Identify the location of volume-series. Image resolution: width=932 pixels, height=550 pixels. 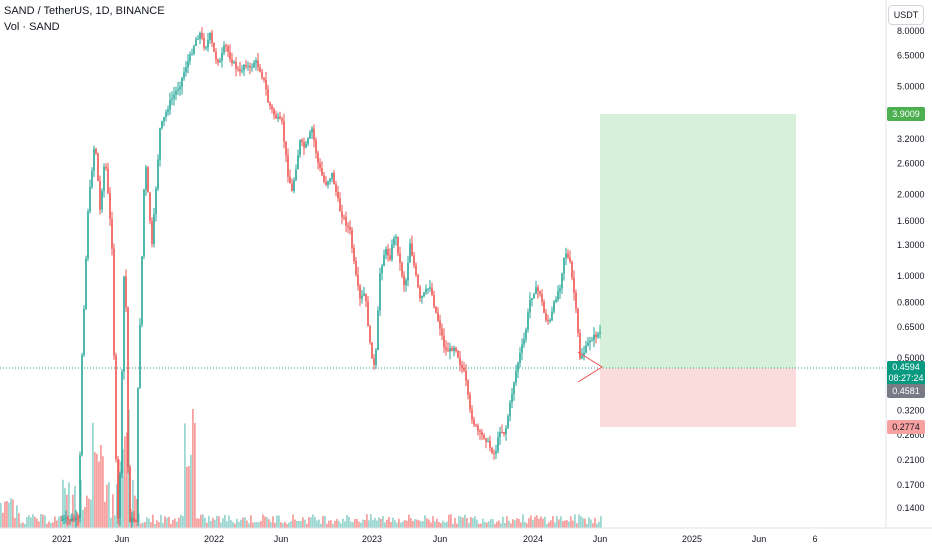
(301, 468).